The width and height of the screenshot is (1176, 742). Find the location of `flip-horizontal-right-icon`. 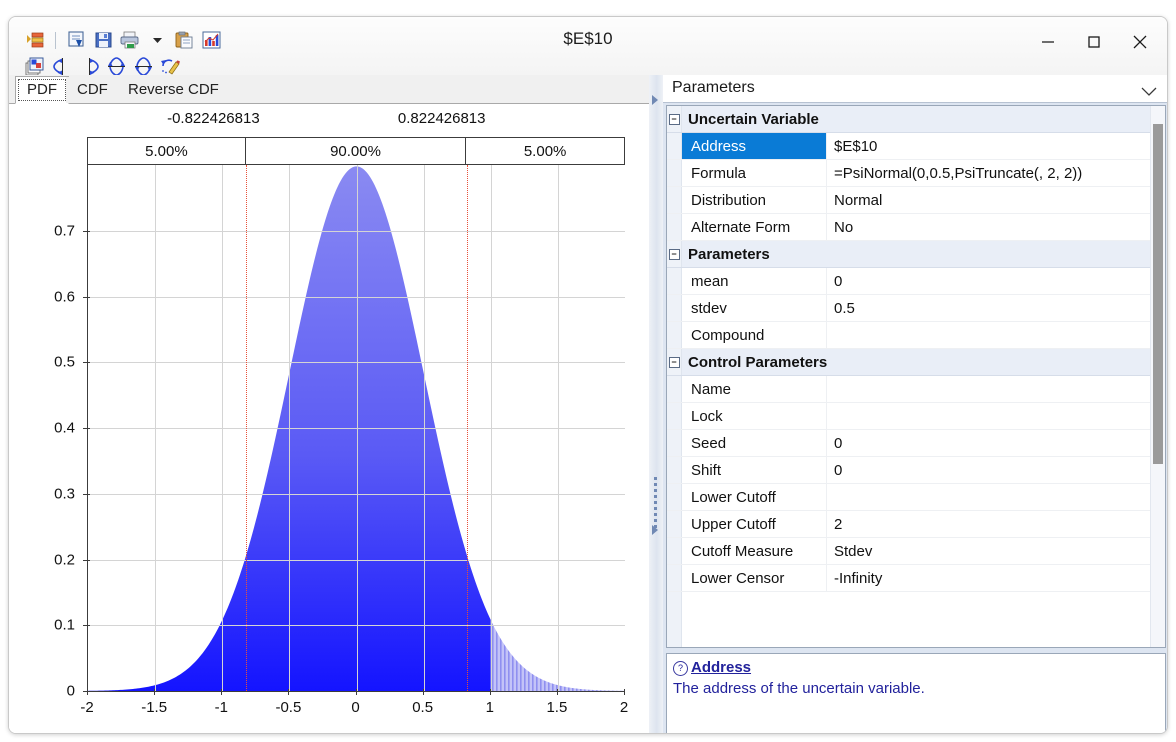

flip-horizontal-right-icon is located at coordinates (89, 66).